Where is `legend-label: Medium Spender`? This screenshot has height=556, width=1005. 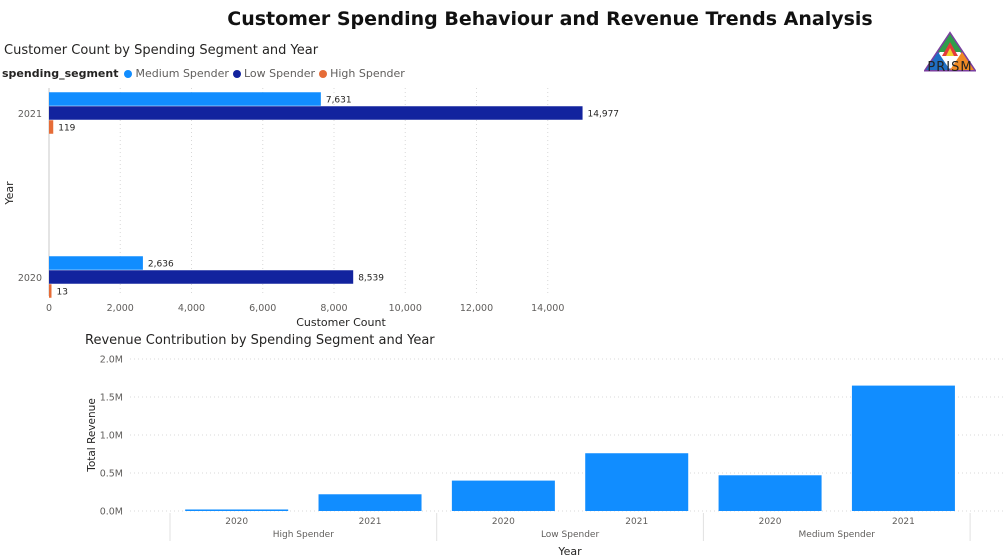
legend-label: Medium Spender is located at coordinates (182, 73).